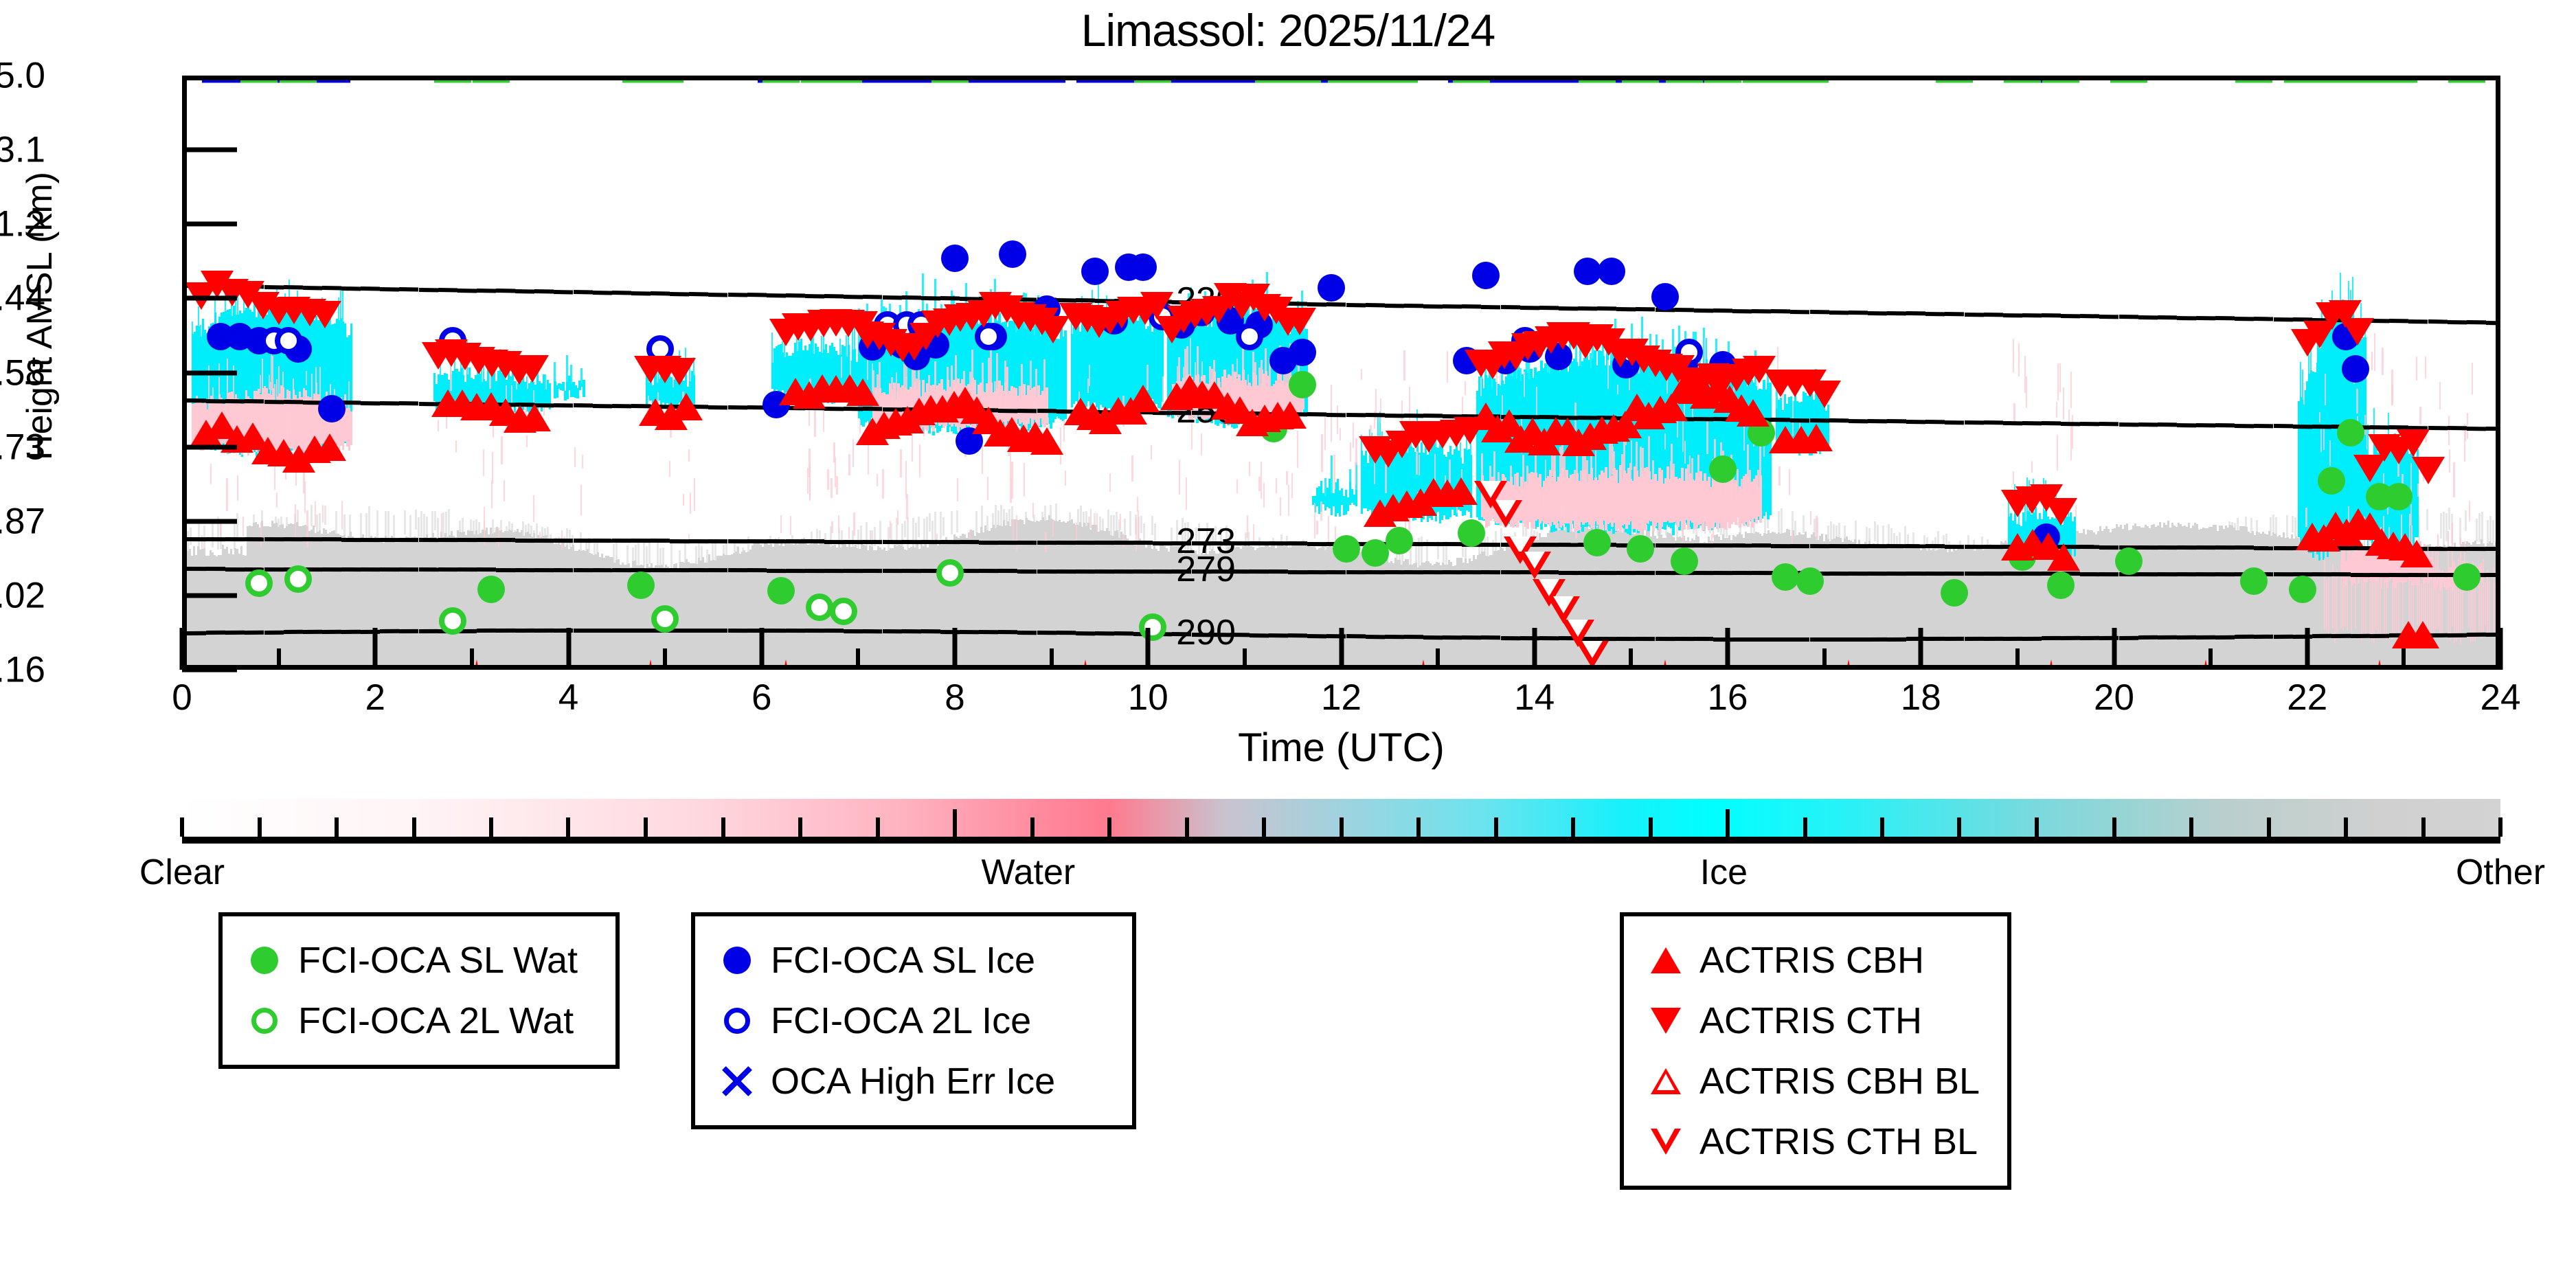 The width and height of the screenshot is (2576, 1288). Describe the element at coordinates (1206, 633) in the screenshot. I see `isotherm-label: 290` at that location.